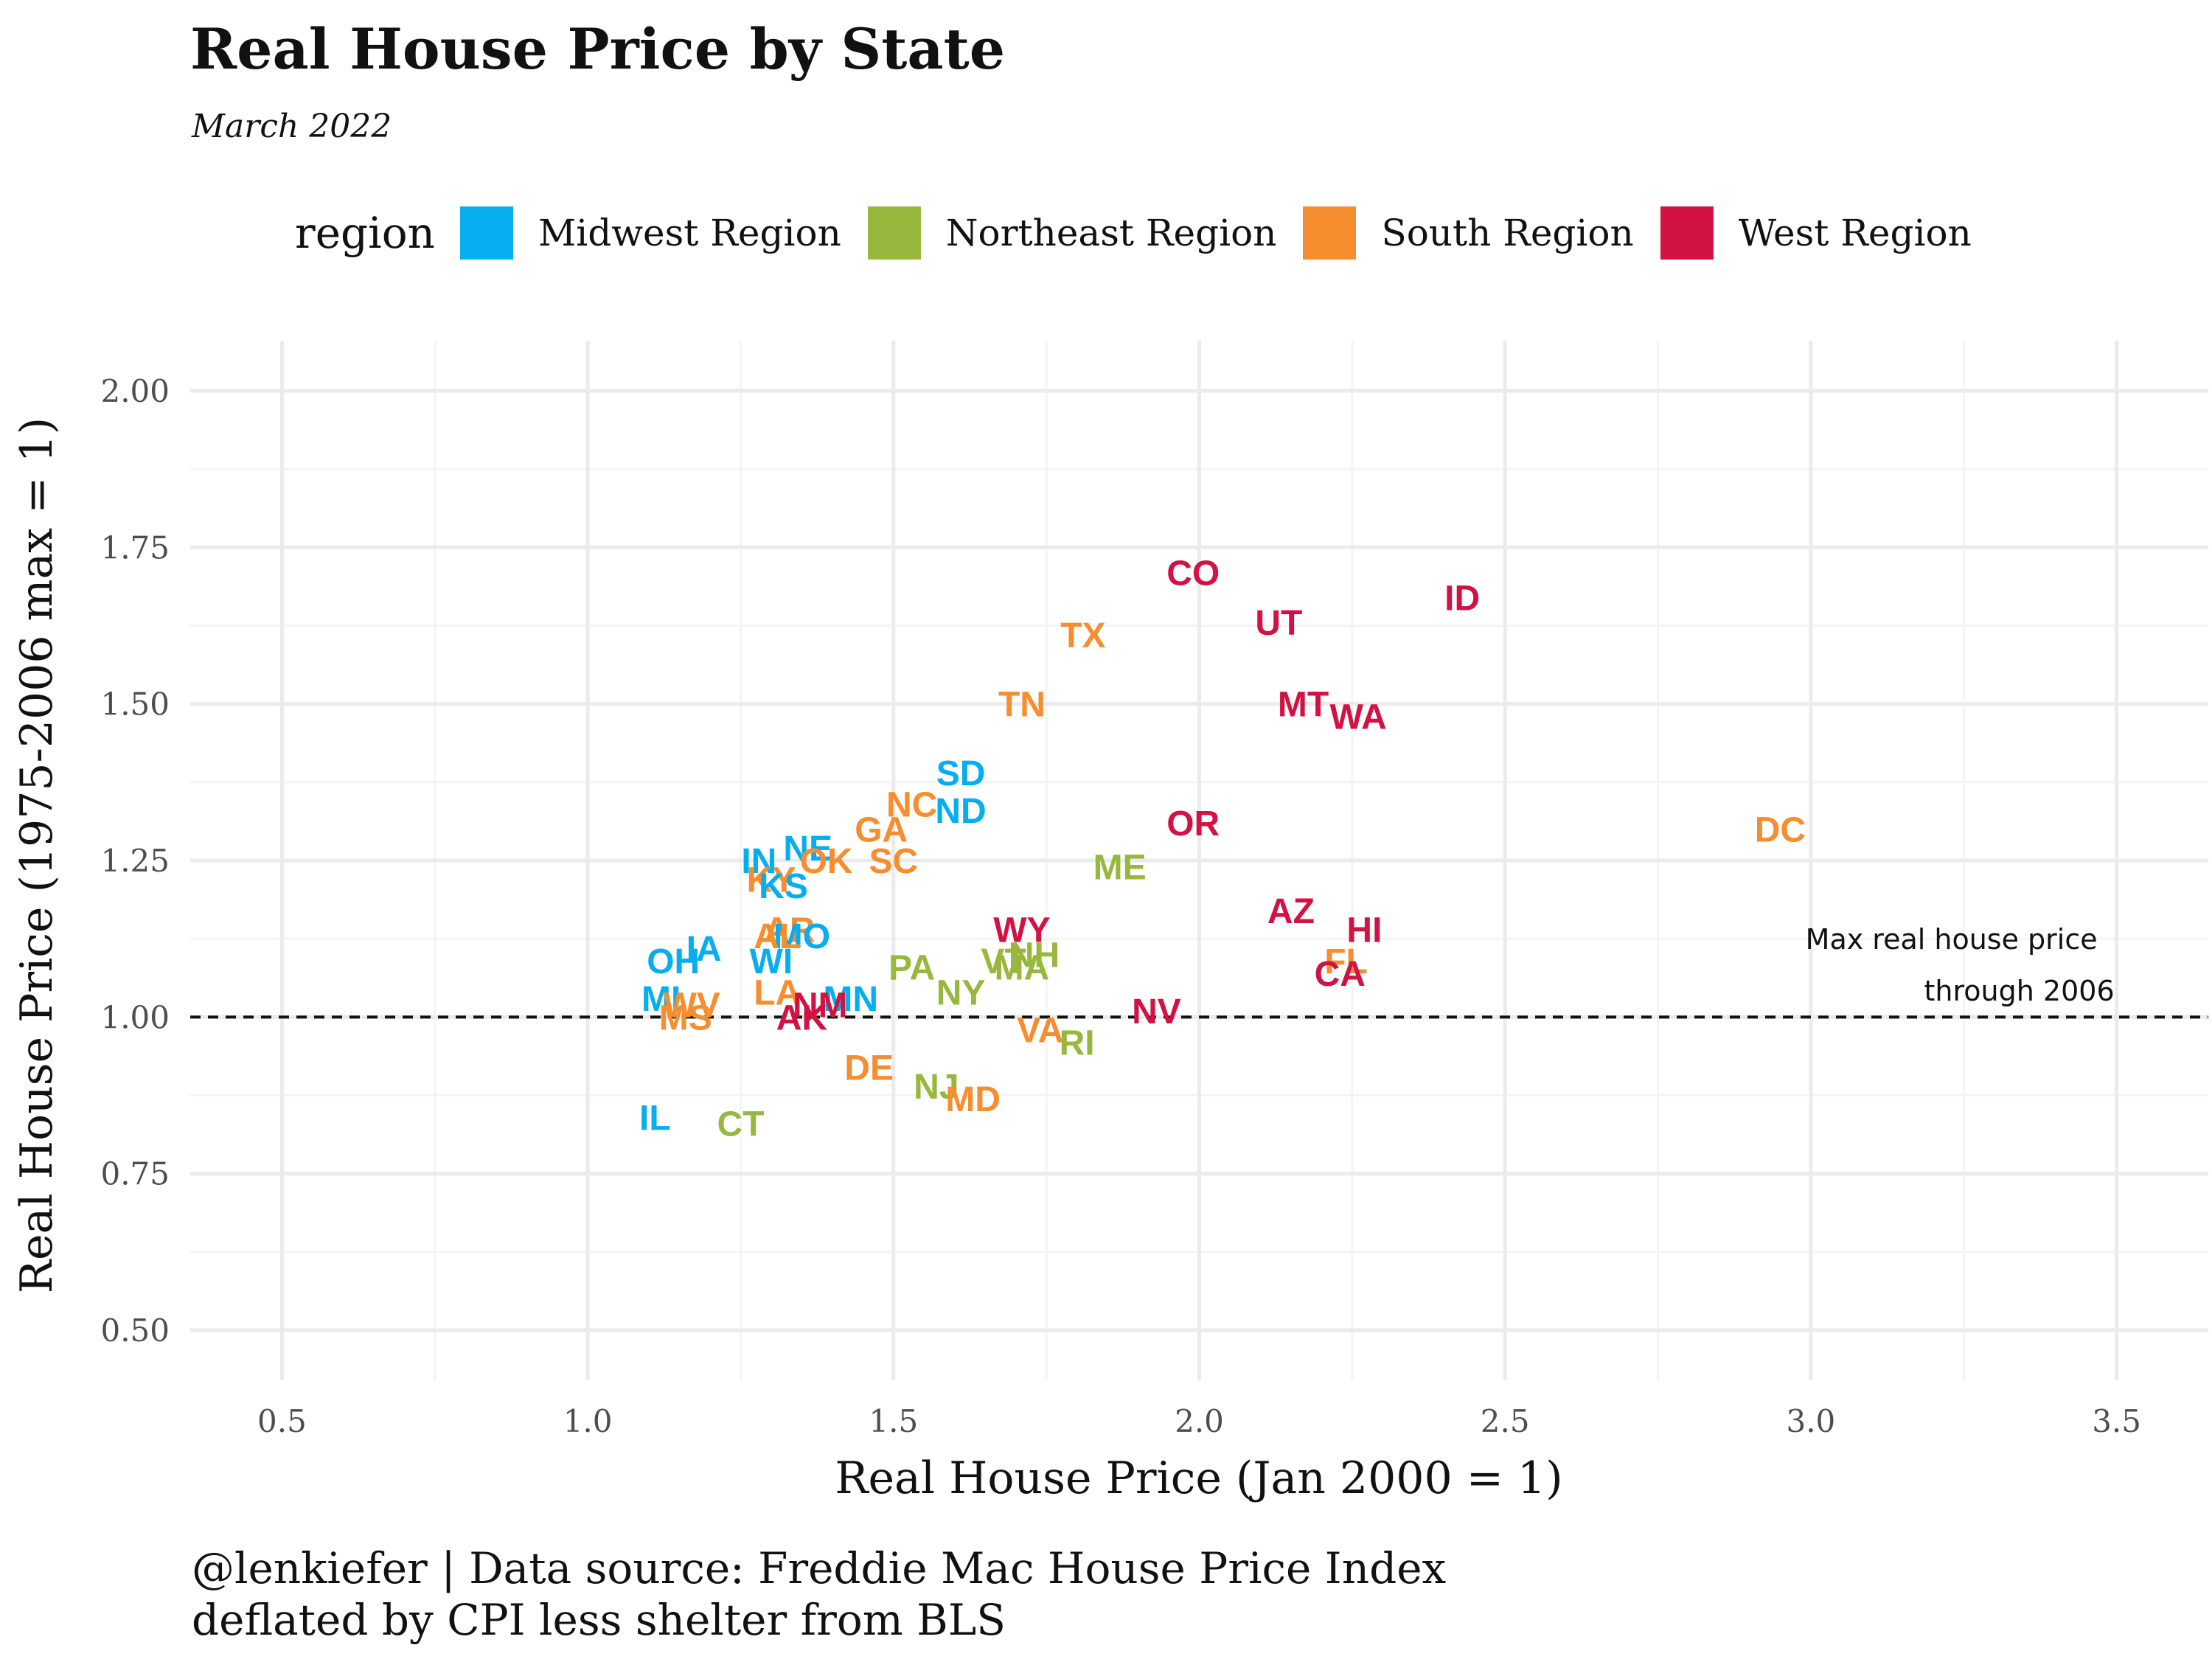 Image resolution: width=2212 pixels, height=1659 pixels. I want to click on x-axis-title: Real House Price (Jan 2000 = 1), so click(1198, 1478).